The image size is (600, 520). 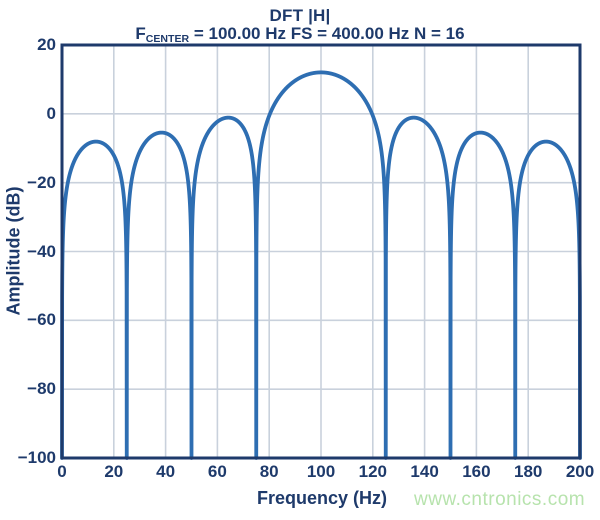 What do you see at coordinates (167, 38) in the screenshot?
I see `subtitle-center-subscript: CENTER` at bounding box center [167, 38].